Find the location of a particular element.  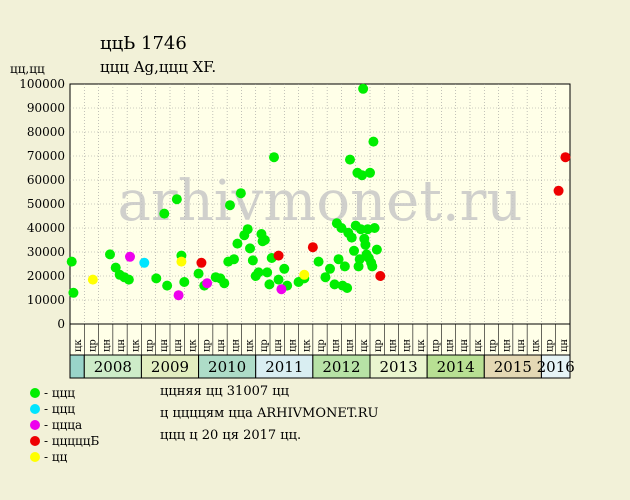

y-tick-label: 30000 is located at coordinates (46, 252).